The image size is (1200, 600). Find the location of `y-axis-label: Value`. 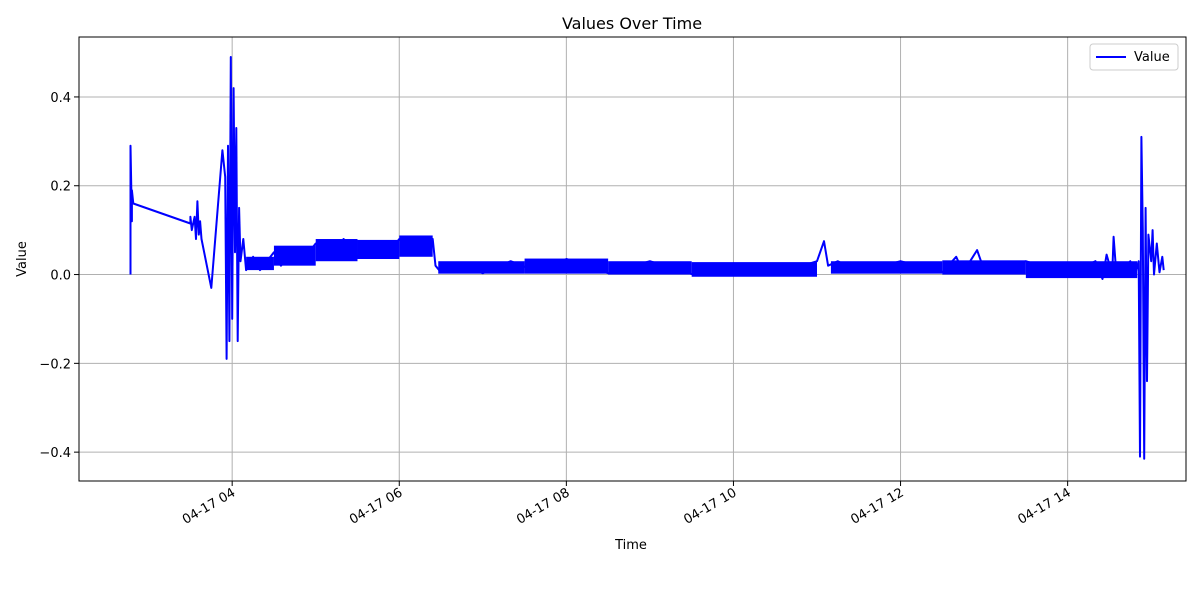

y-axis-label: Value is located at coordinates (22, 259).